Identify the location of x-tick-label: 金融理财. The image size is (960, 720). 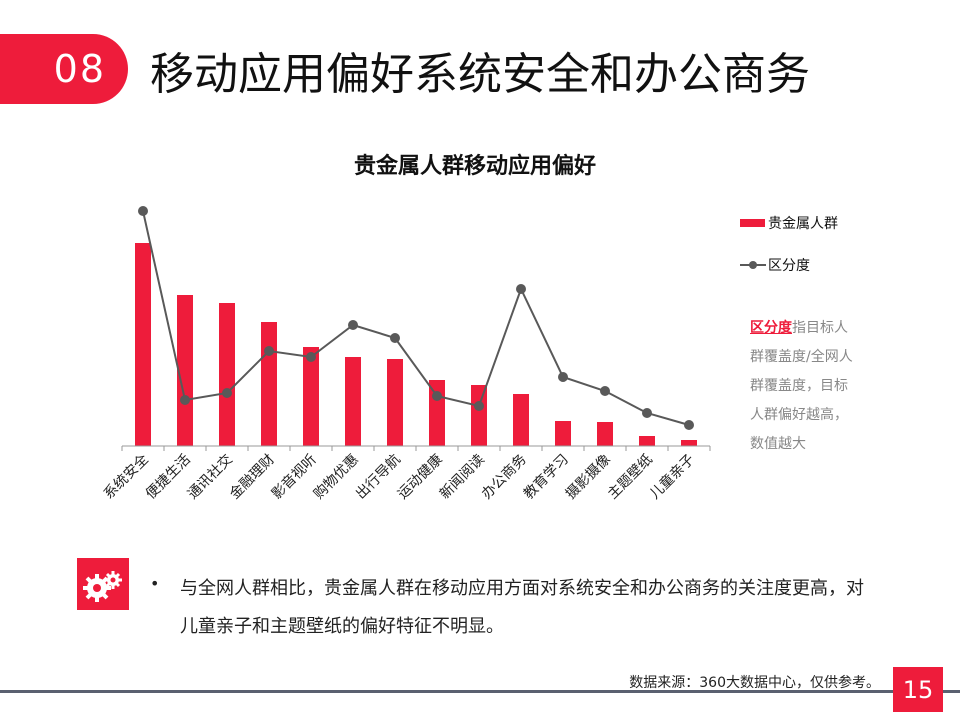
(252, 477).